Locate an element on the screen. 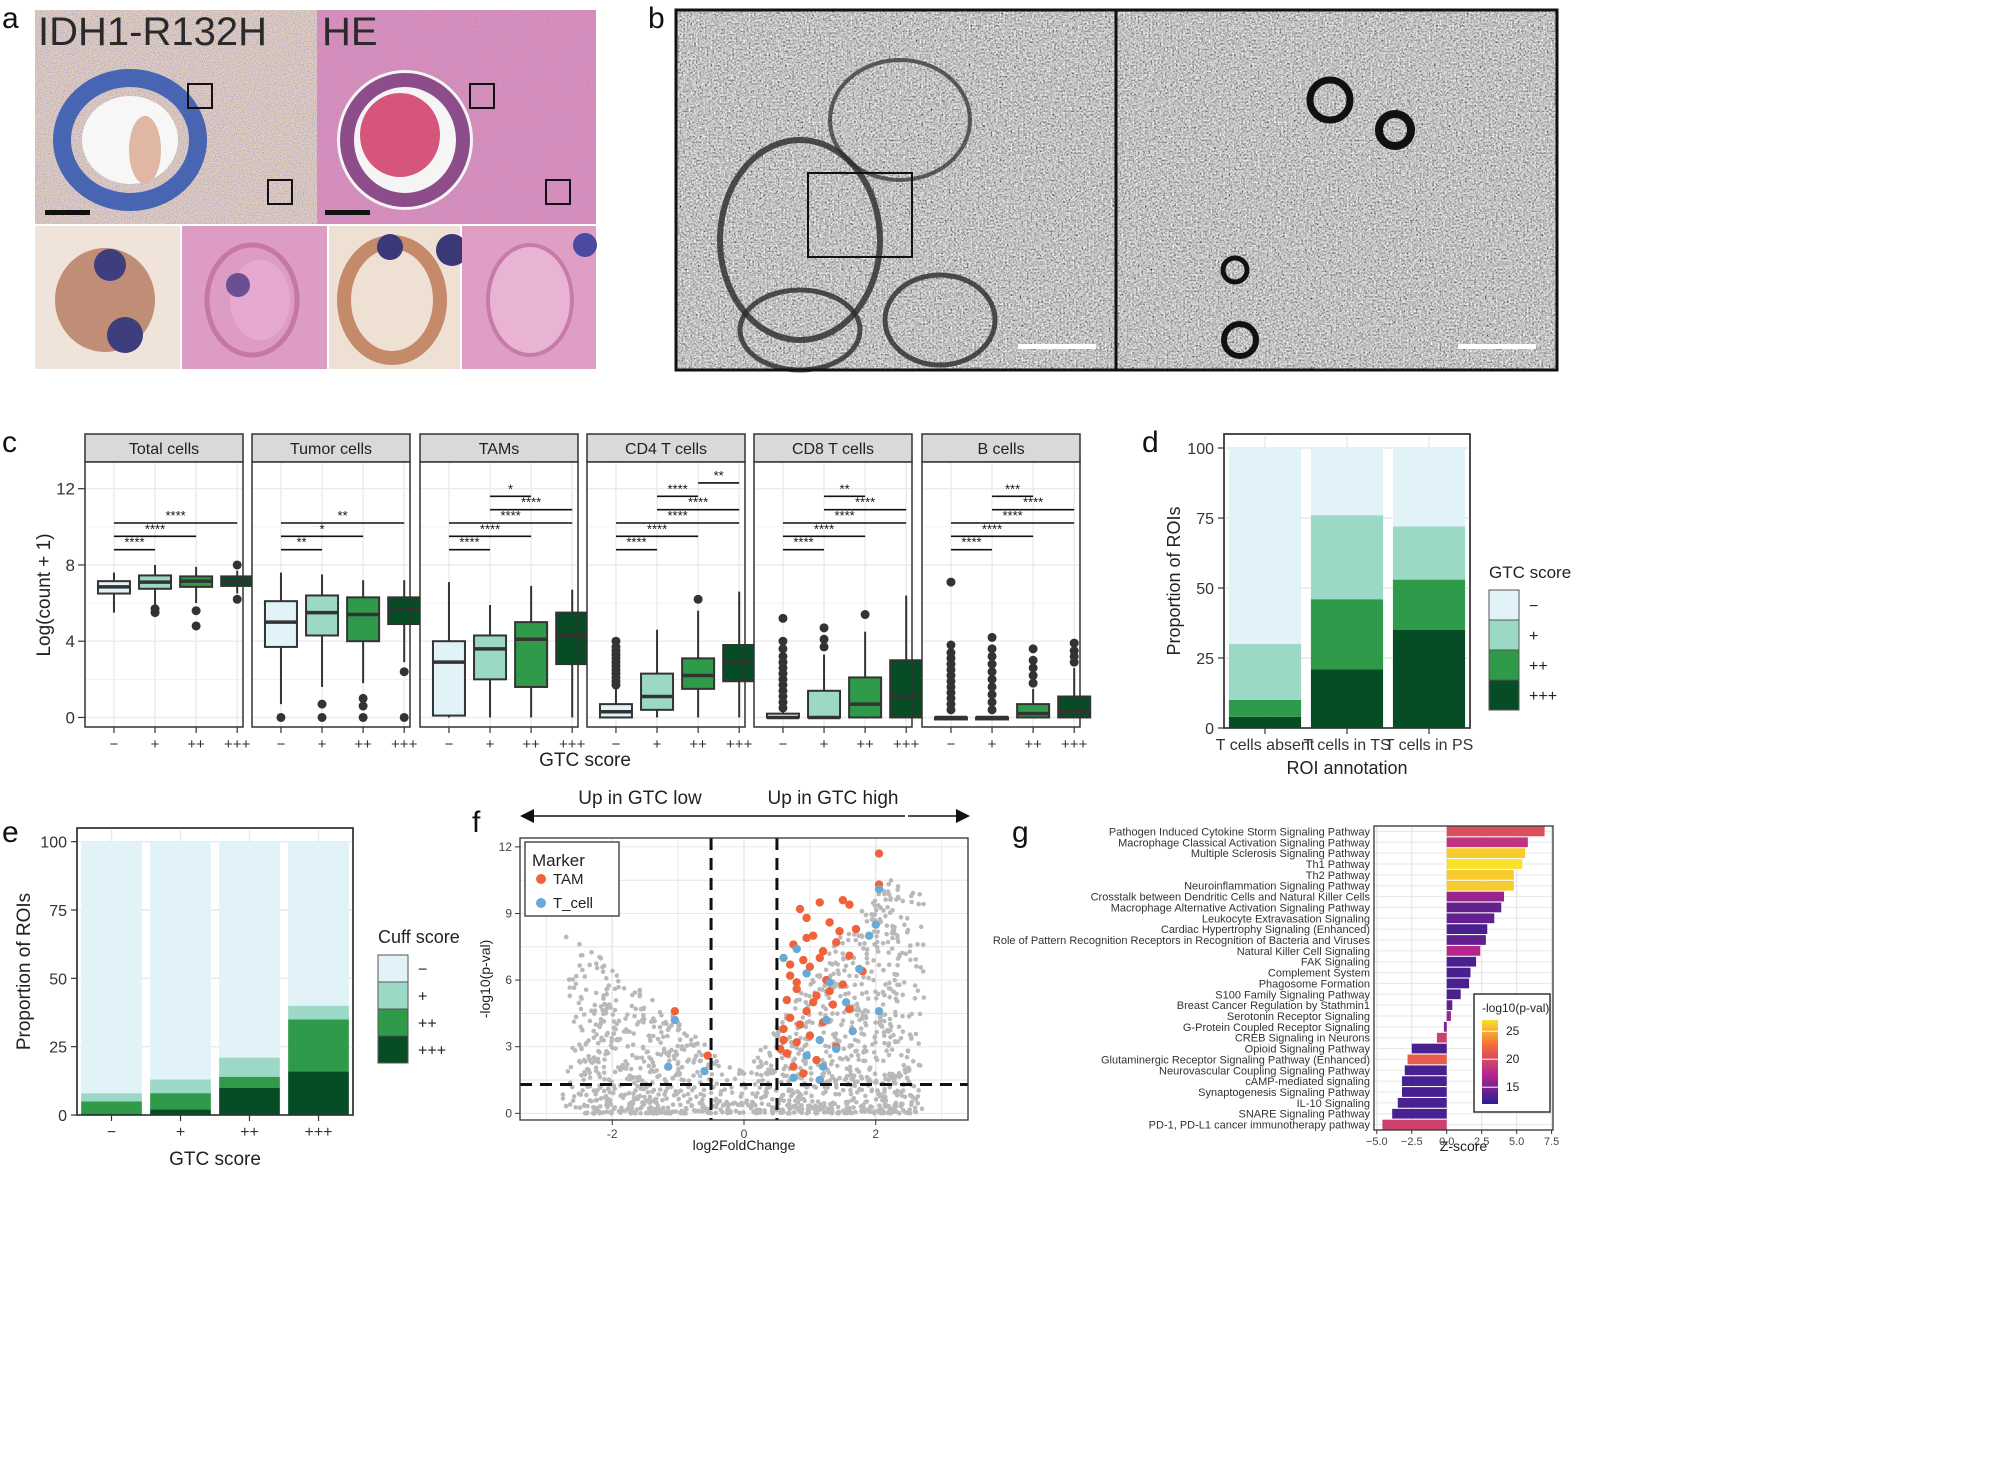 The image size is (1999, 1474). chart-e-bar-segment is located at coordinates (249, 1101).